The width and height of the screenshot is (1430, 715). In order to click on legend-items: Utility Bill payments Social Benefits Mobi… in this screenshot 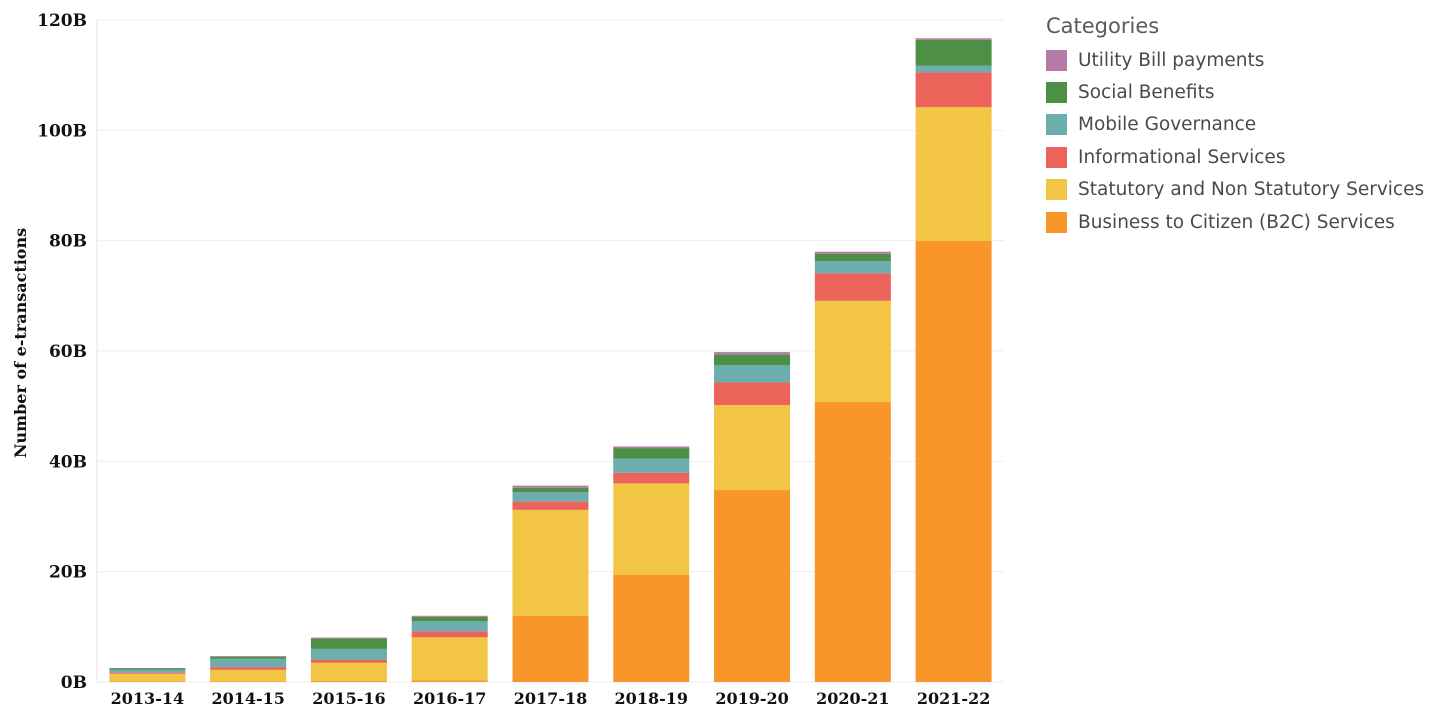, I will do `click(1235, 141)`.